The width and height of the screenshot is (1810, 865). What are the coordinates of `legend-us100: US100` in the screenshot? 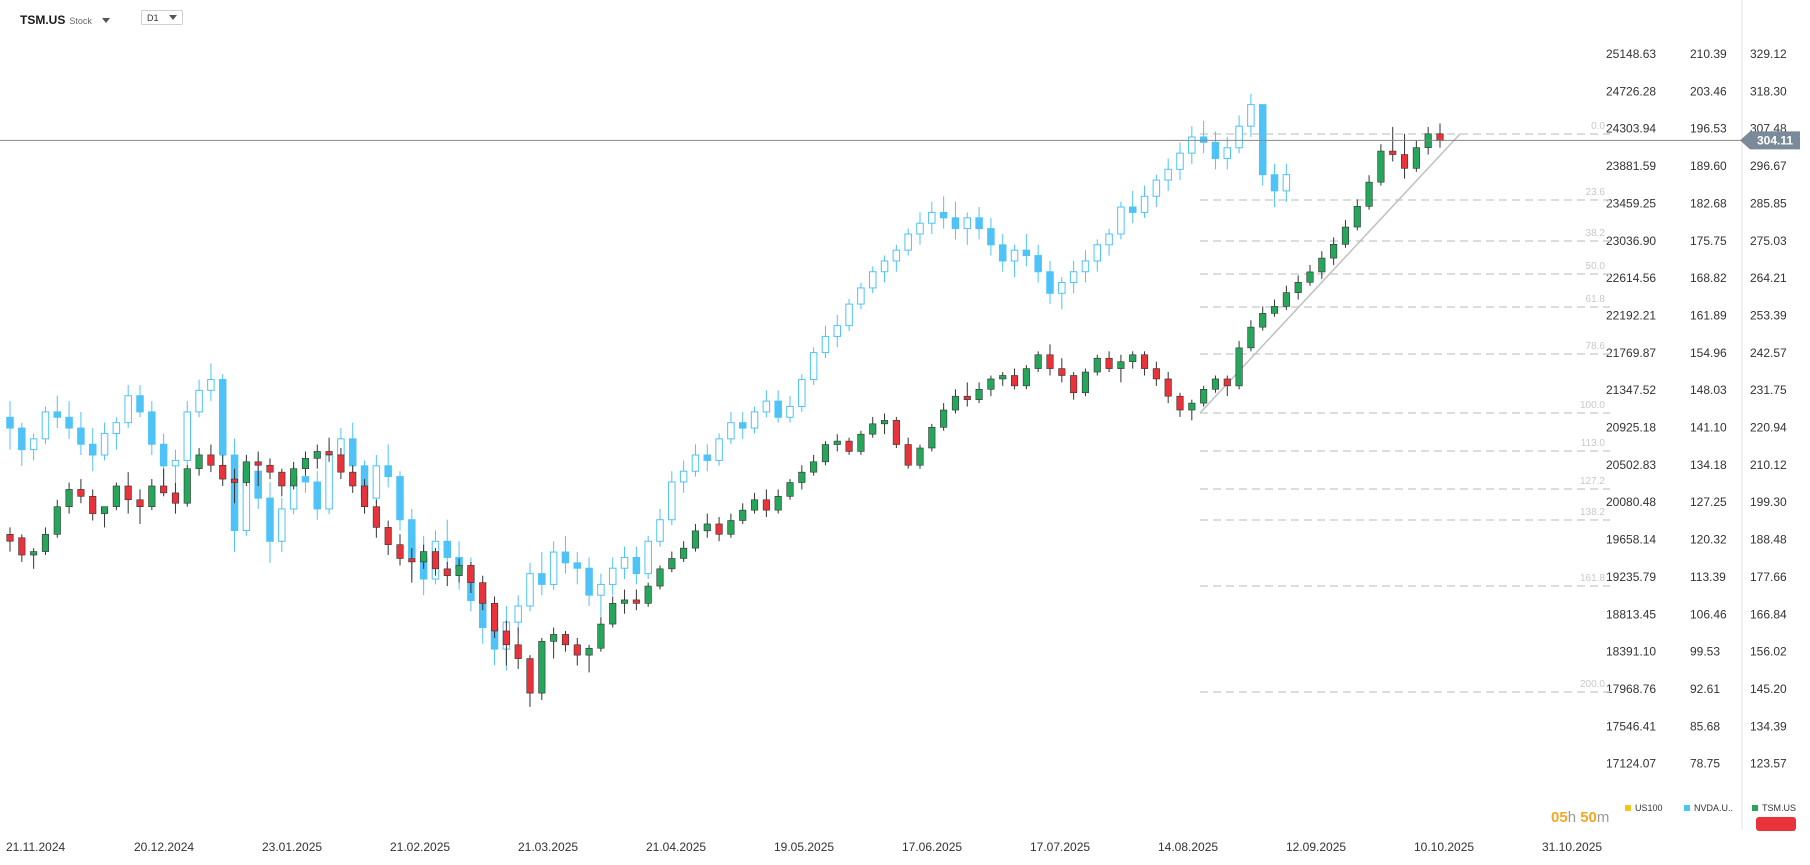 It's located at (1644, 808).